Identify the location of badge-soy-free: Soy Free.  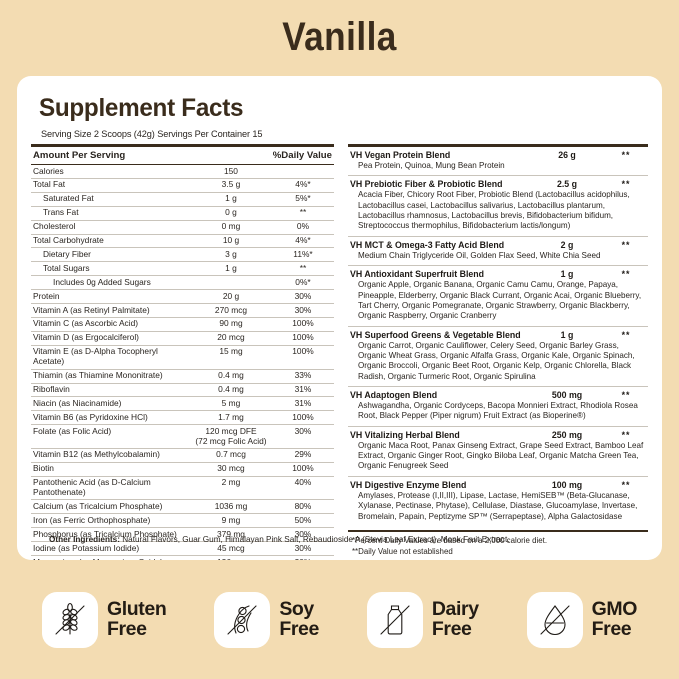
(266, 620).